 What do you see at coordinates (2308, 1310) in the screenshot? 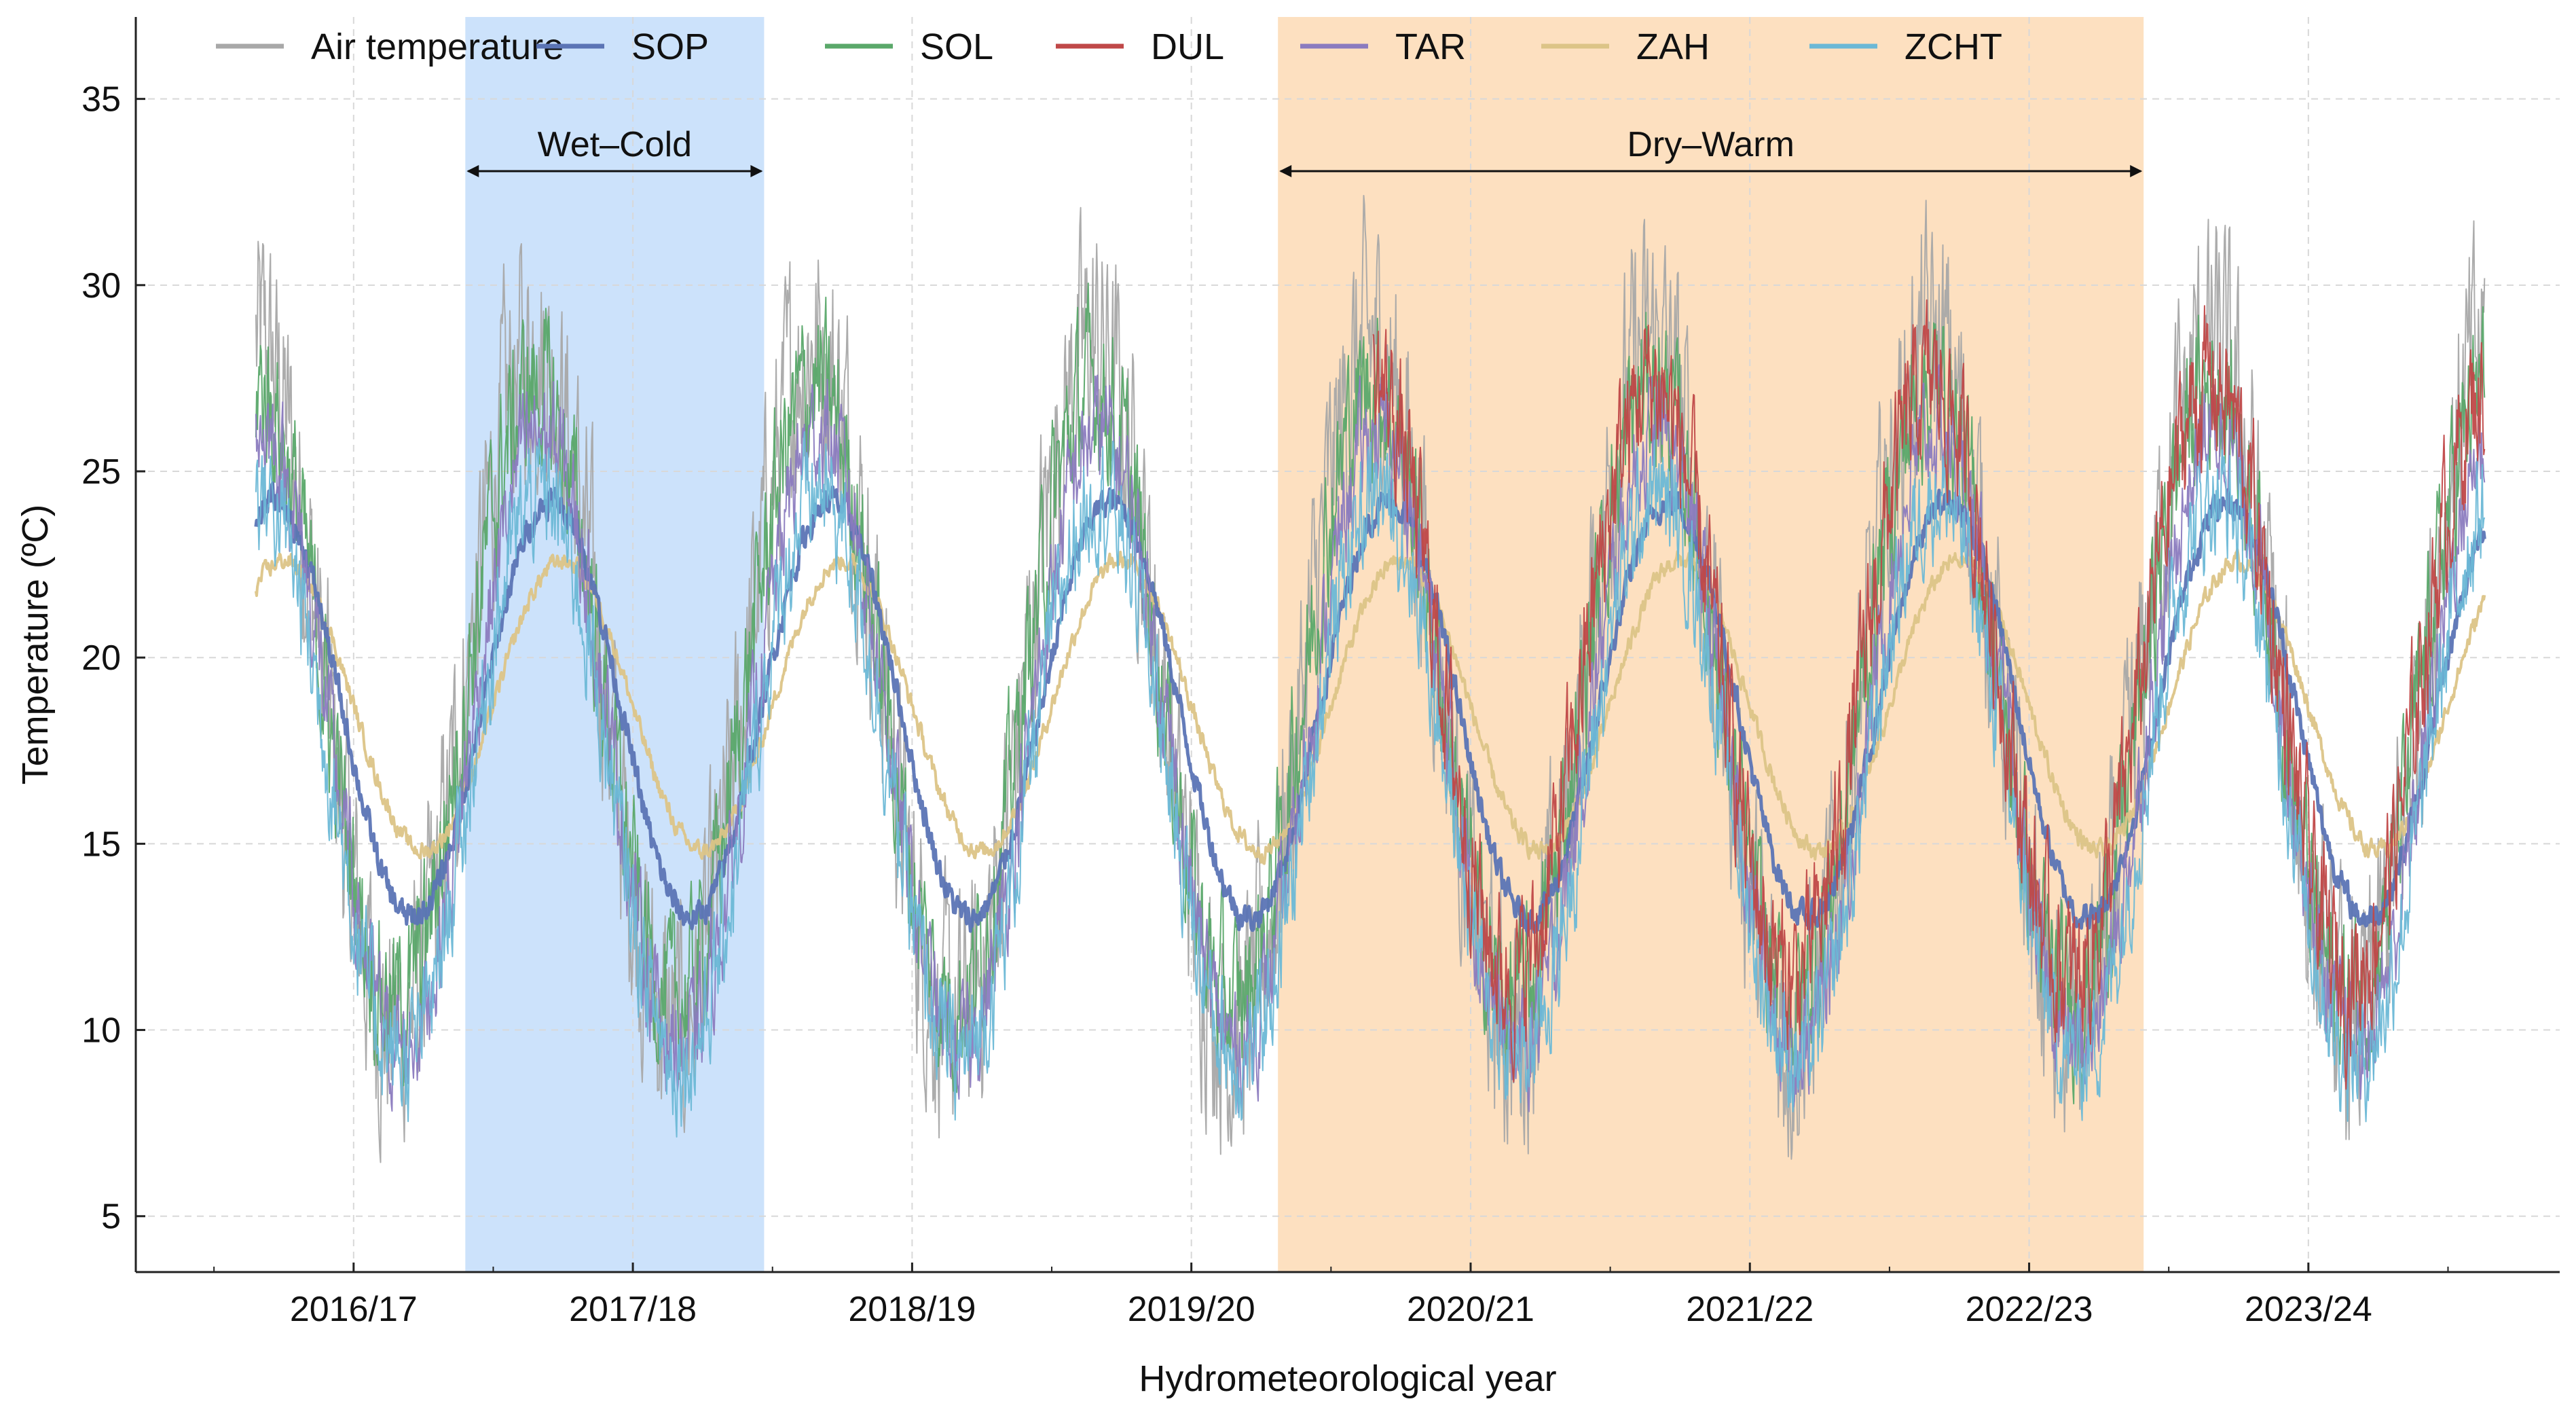
I see `x-tick-label-2023-24: 2023/24` at bounding box center [2308, 1310].